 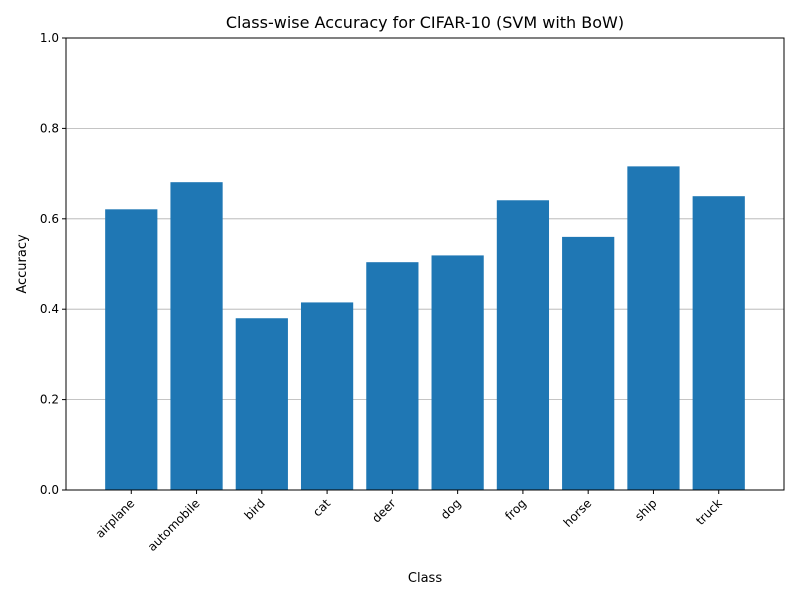 What do you see at coordinates (392, 376) in the screenshot?
I see `bar-deer` at bounding box center [392, 376].